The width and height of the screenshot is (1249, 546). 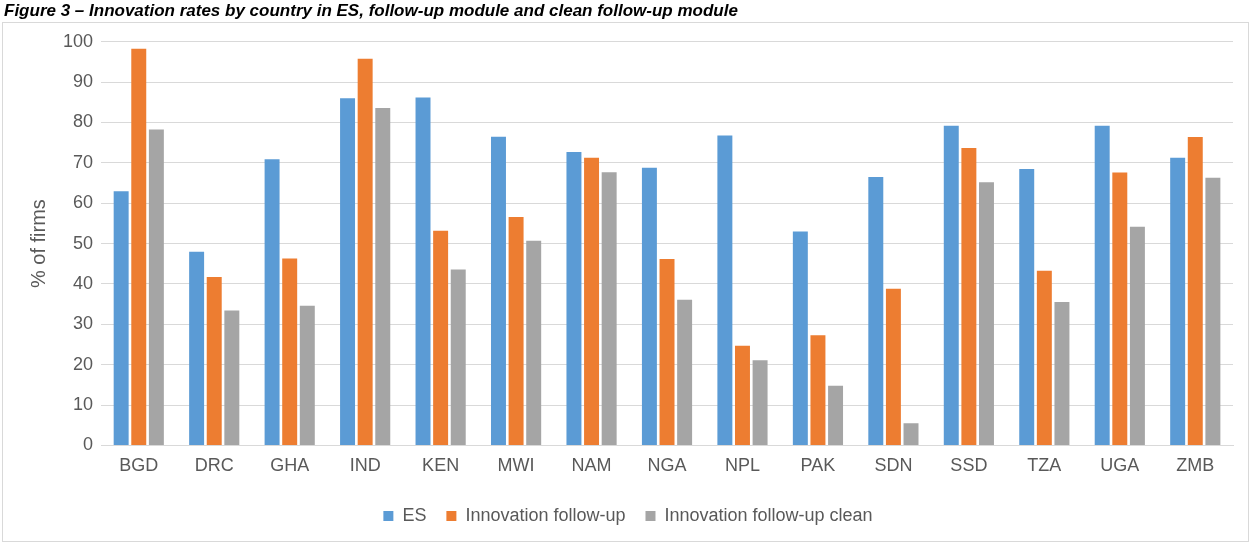 I want to click on y-tick-label: 90, so click(x=83, y=81).